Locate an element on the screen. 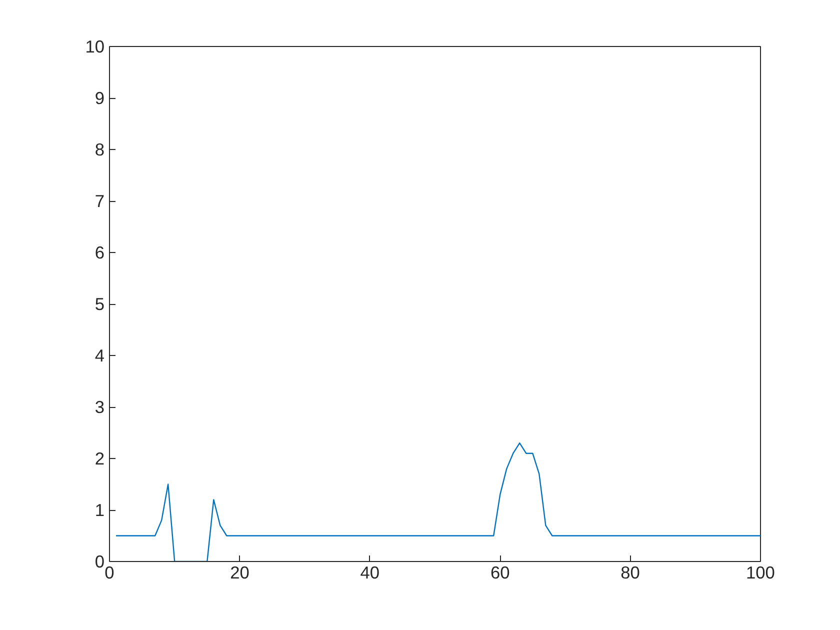 Image resolution: width=840 pixels, height=630 pixels. y-tick-label: 3 is located at coordinates (99, 407).